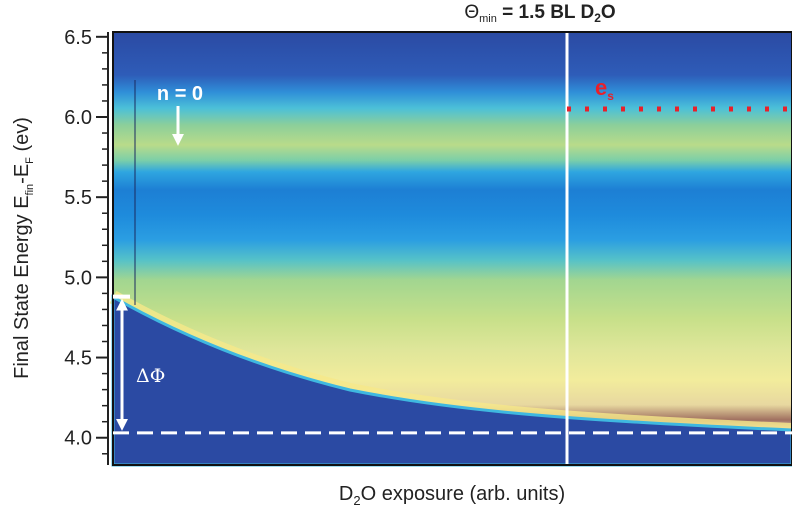  I want to click on y-tick-label: 5.5, so click(78, 198).